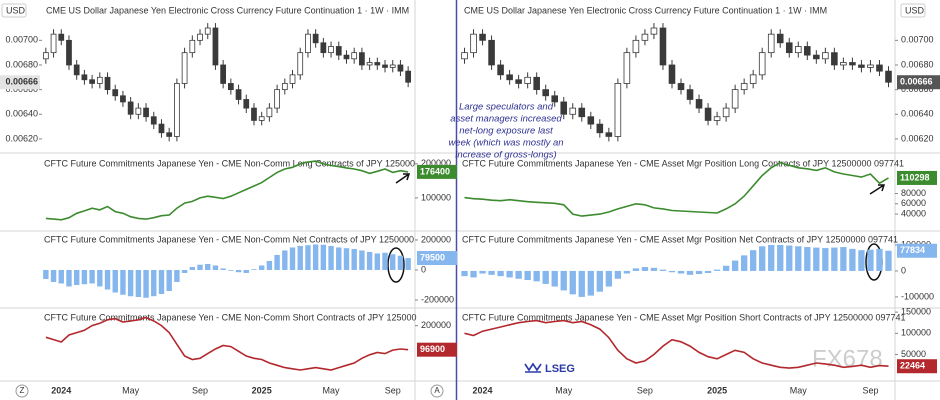 The image size is (940, 400). What do you see at coordinates (227, 343) in the screenshot?
I see `series-line` at bounding box center [227, 343].